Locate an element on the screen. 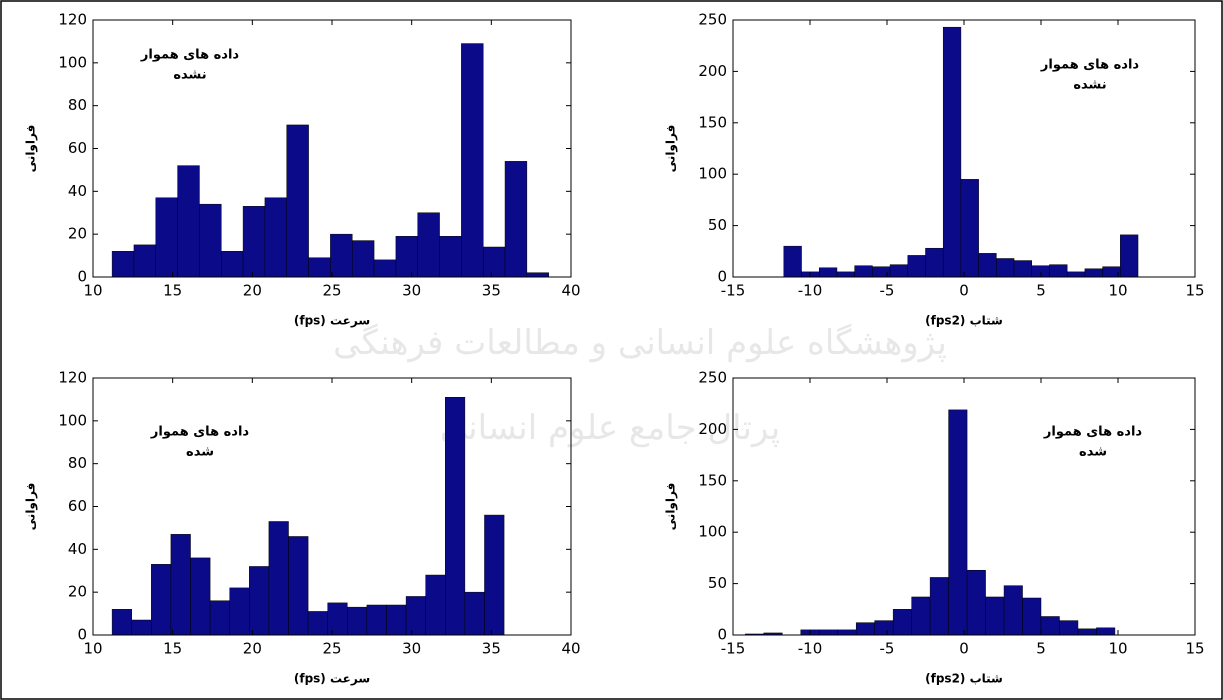  x-axis-label: سرعت (fps) is located at coordinates (332, 321).